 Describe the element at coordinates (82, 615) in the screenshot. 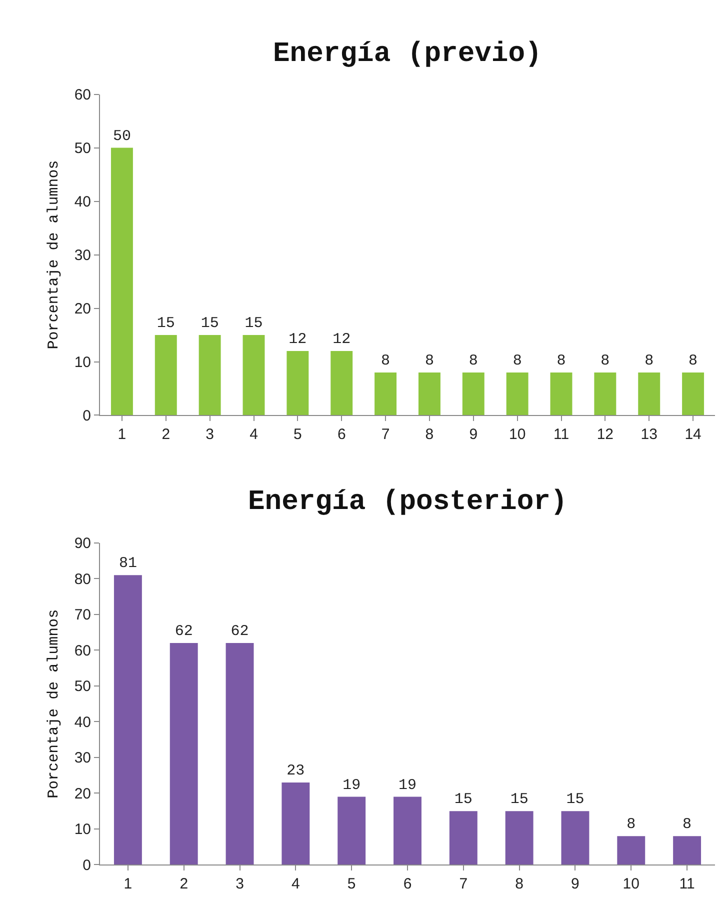

I see `y-tick-label: 70` at that location.